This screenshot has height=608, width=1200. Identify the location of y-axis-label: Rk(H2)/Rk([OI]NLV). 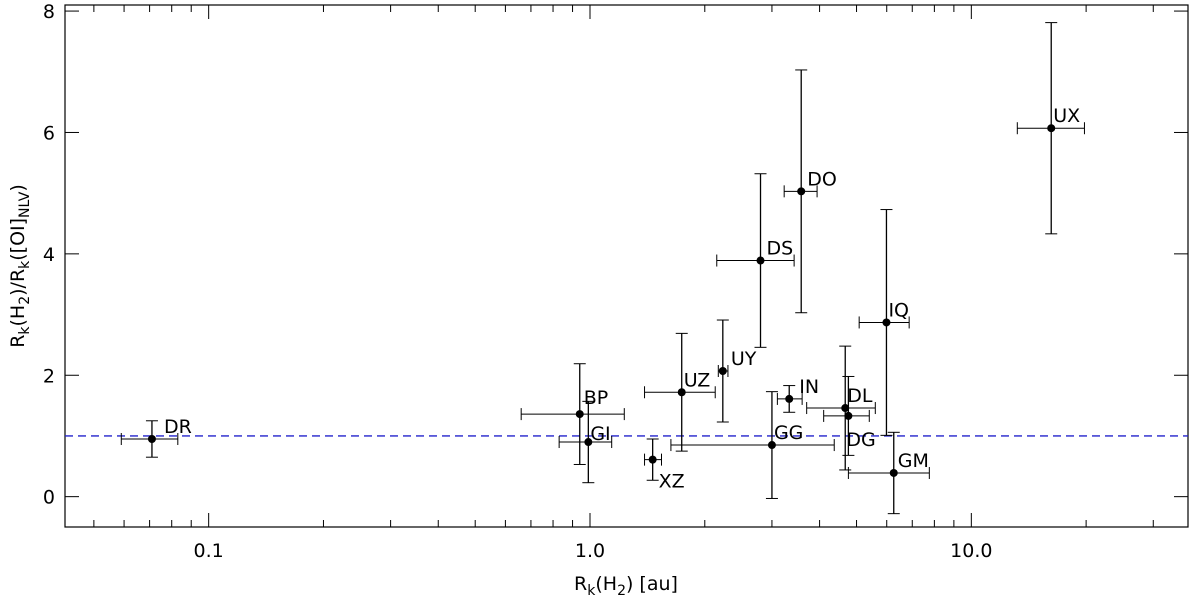
(20, 266).